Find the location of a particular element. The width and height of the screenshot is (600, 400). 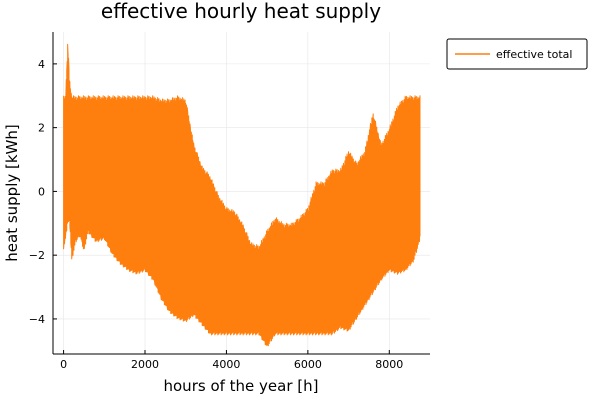

x-tick-label: 4000 is located at coordinates (226, 364).